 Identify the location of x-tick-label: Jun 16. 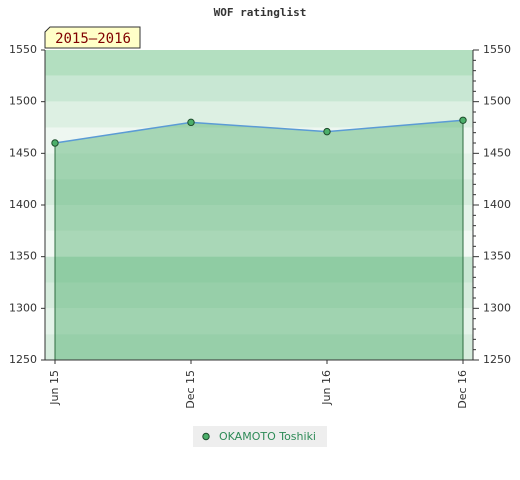
(326, 388).